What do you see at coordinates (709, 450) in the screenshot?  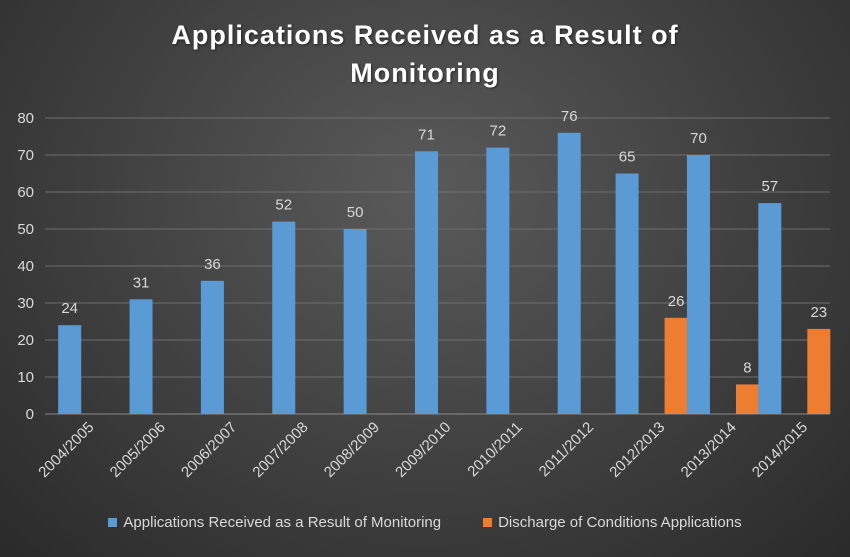 I see `x-tick-label-2013-2014: 2013/2014` at bounding box center [709, 450].